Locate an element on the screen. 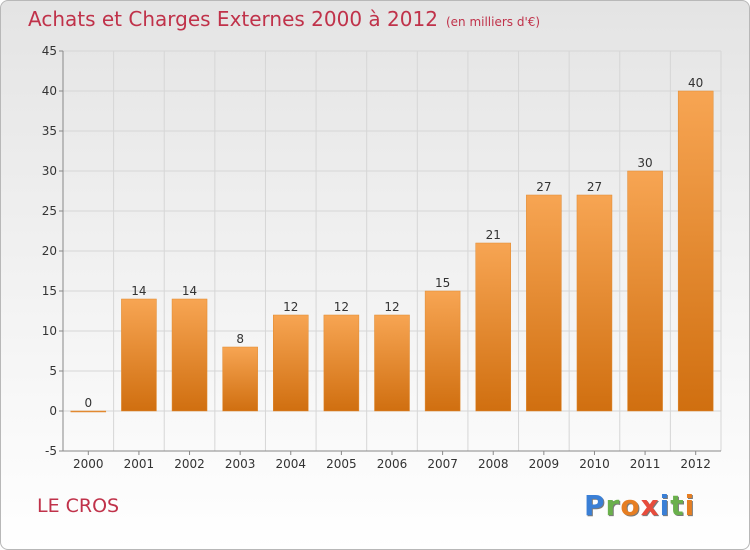  y-tick-label: 25 is located at coordinates (49, 211).